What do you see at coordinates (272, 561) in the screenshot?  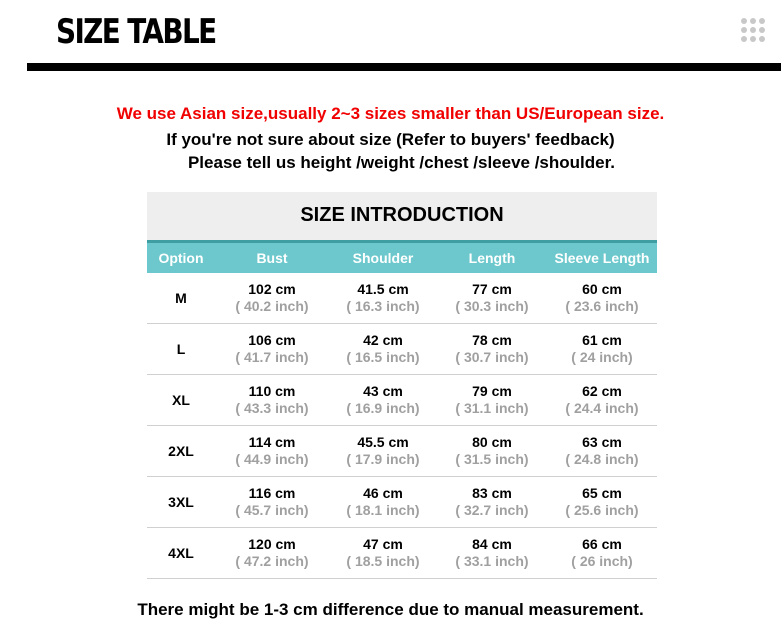 I see `inch-value: ( 47.2 inch)` at bounding box center [272, 561].